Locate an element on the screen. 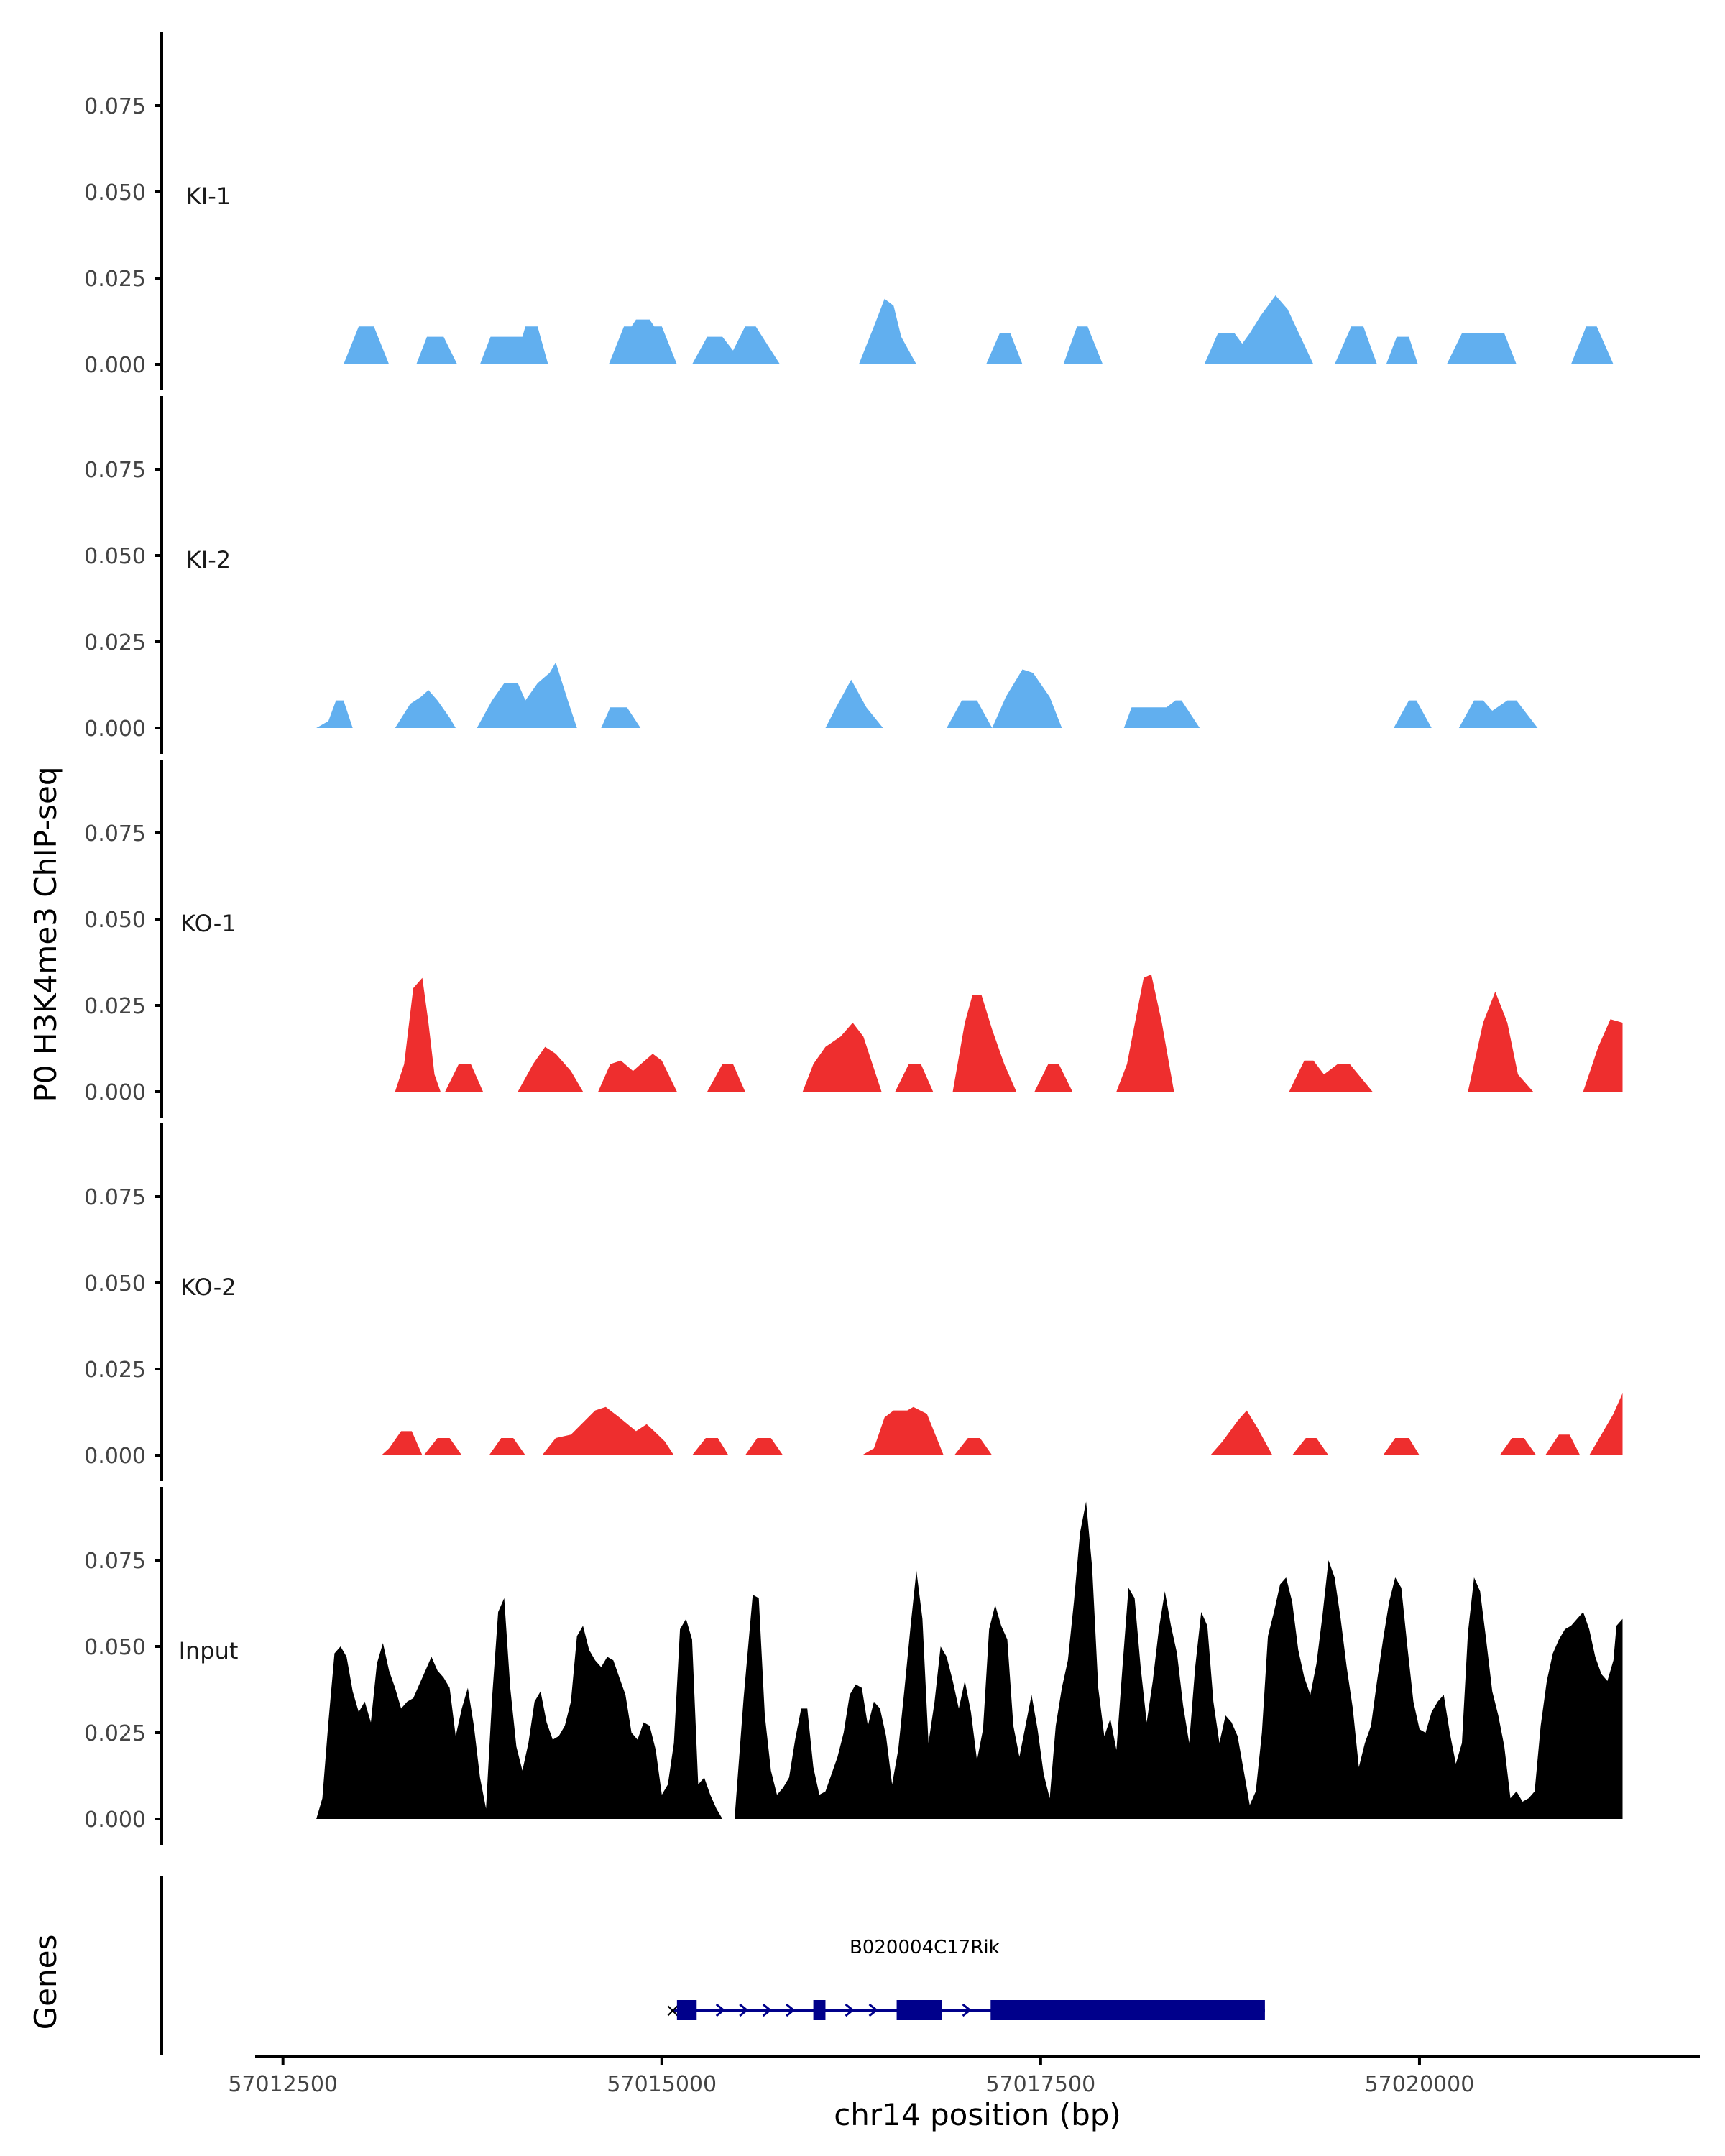  track-ki-1: 0.000 0.025 0.050 0.075 KI-1 is located at coordinates (849, 211).